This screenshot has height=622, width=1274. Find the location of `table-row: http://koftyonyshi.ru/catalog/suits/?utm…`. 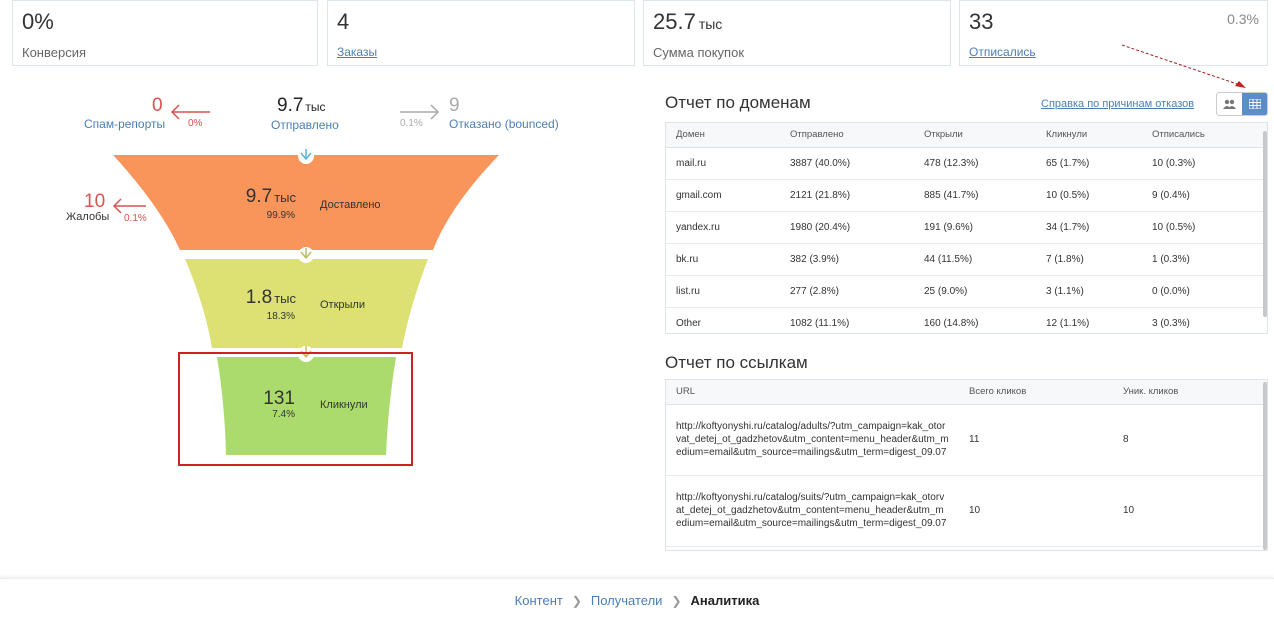

table-row: http://koftyonyshi.ru/catalog/suits/?utm… is located at coordinates (966, 511).